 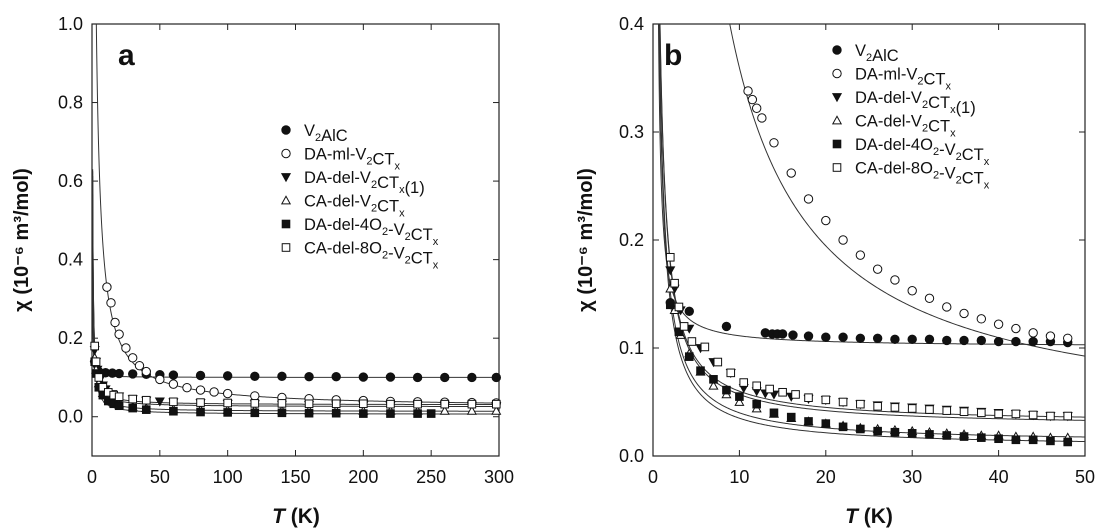 What do you see at coordinates (363, 477) in the screenshot?
I see `x-tick-label: 200` at bounding box center [363, 477].